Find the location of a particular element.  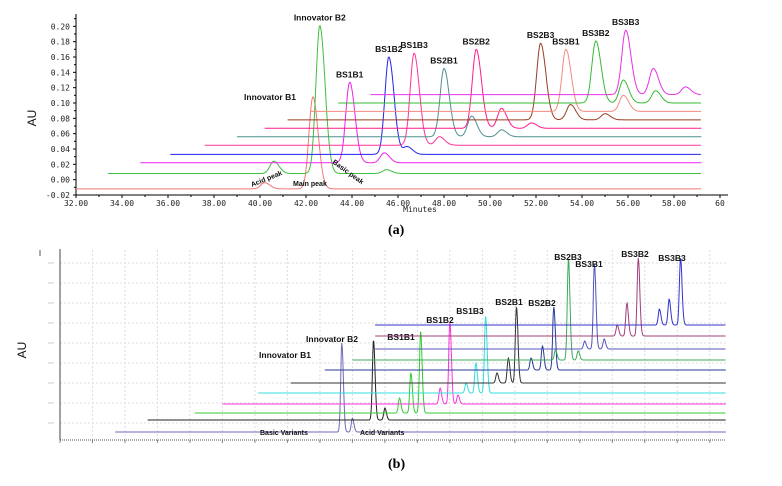

x-axis-label: Minutes is located at coordinates (420, 209).